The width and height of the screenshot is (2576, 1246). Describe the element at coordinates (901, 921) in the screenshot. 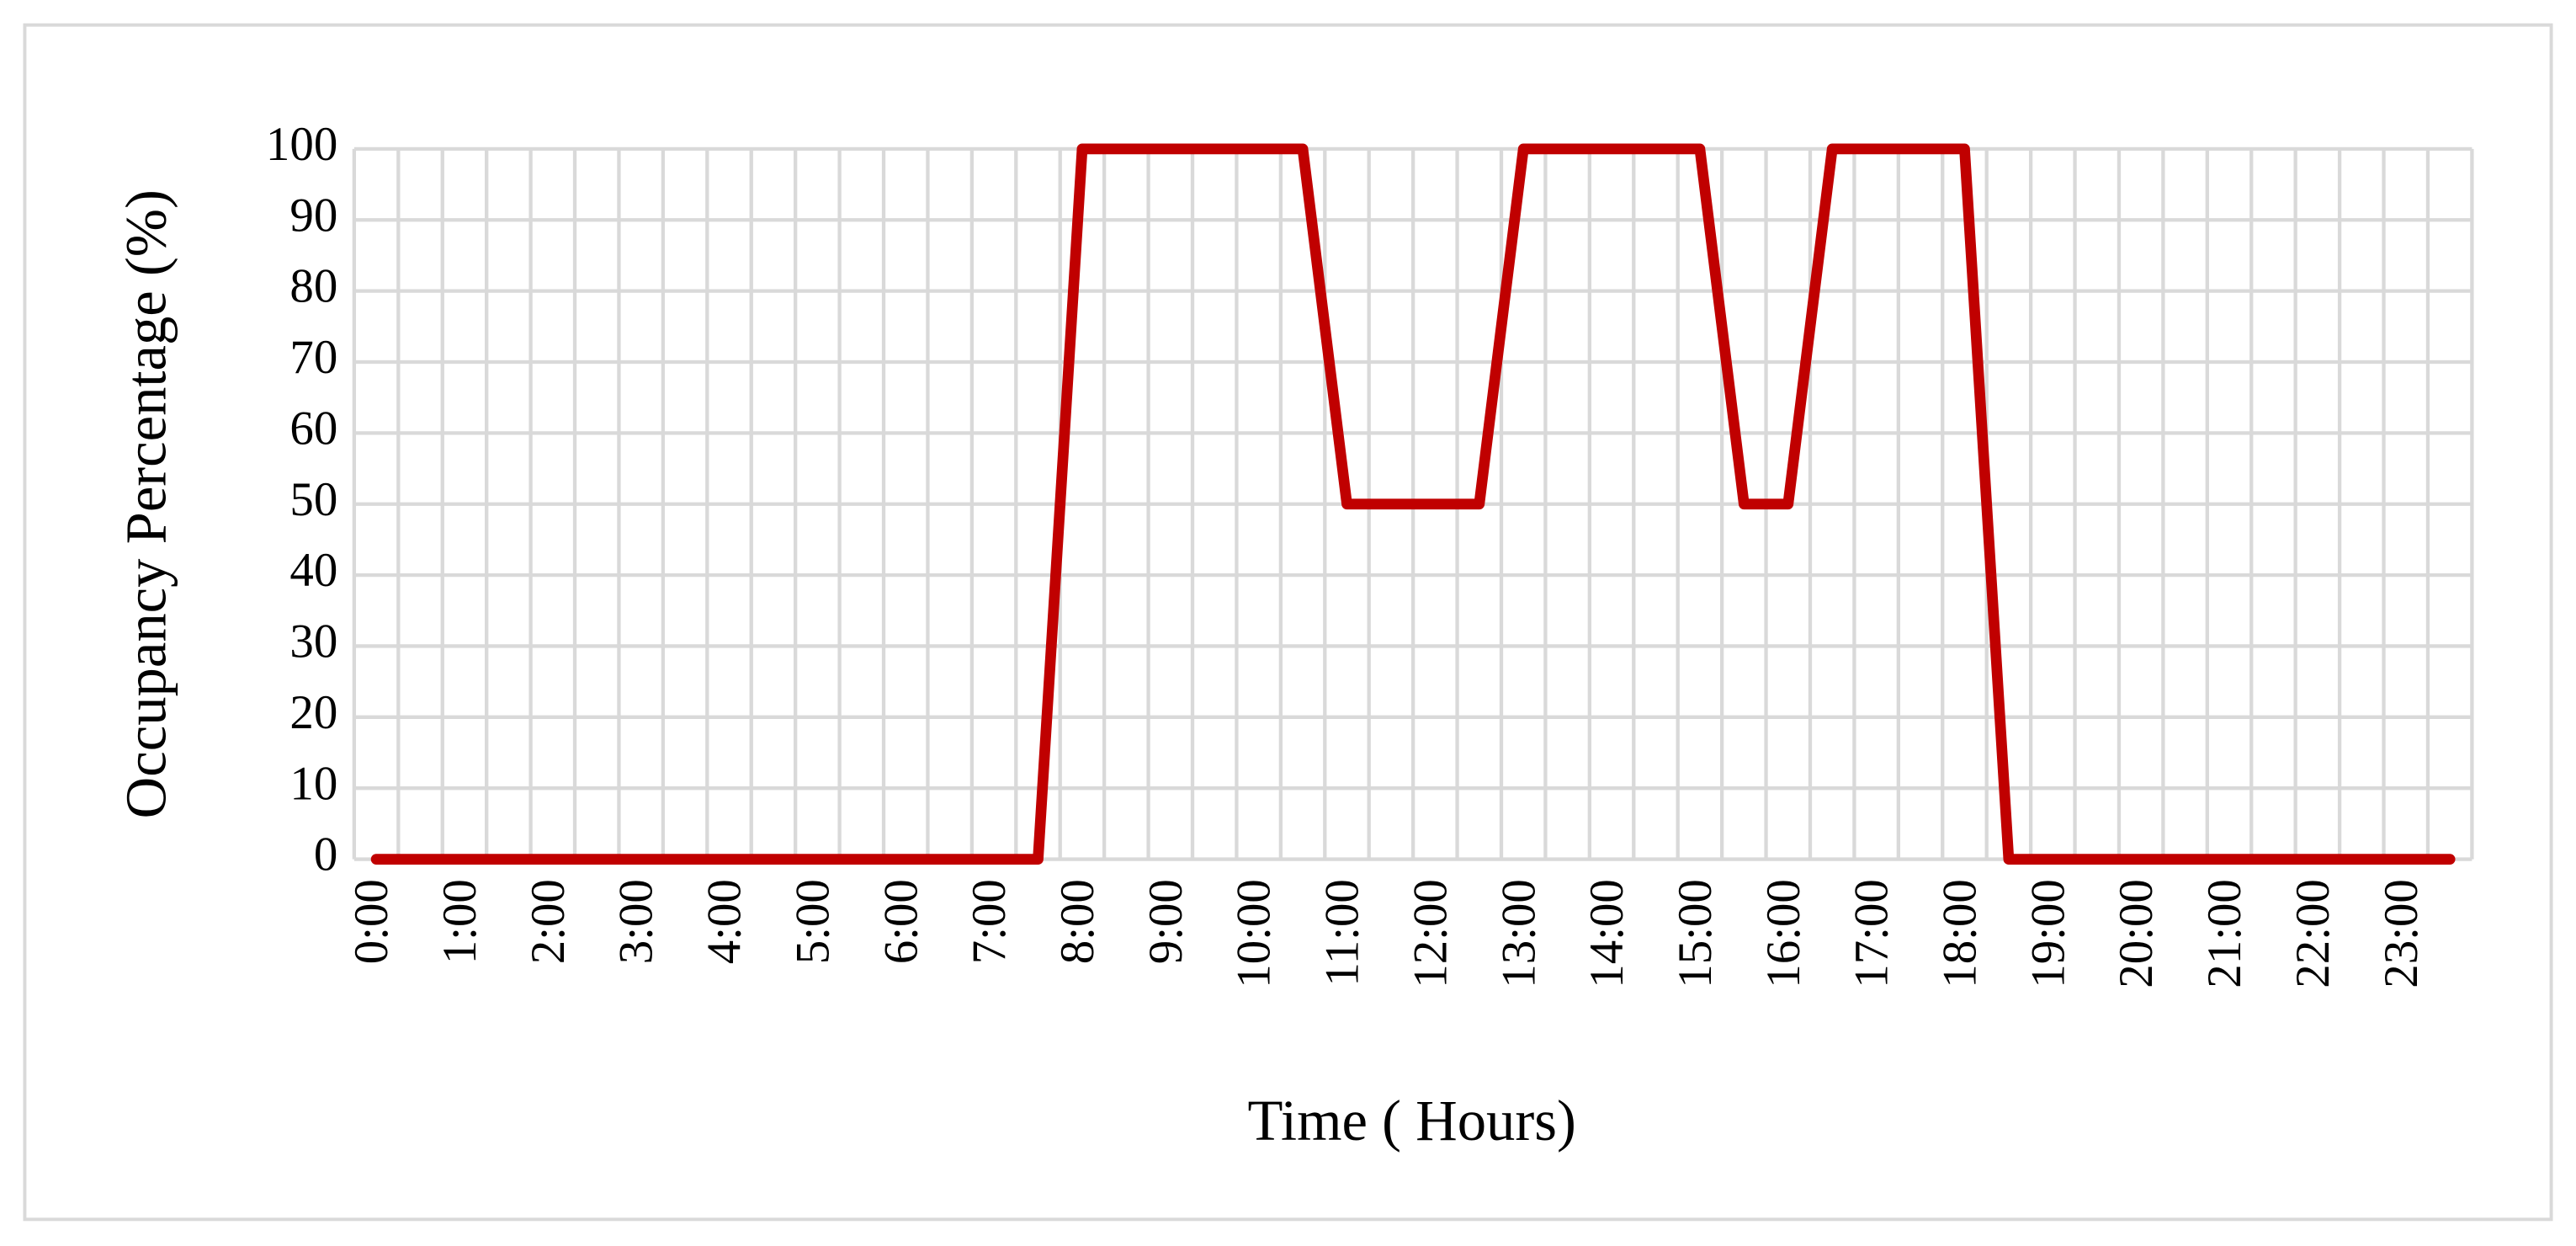

I see `x-tick-label: 6:00` at that location.